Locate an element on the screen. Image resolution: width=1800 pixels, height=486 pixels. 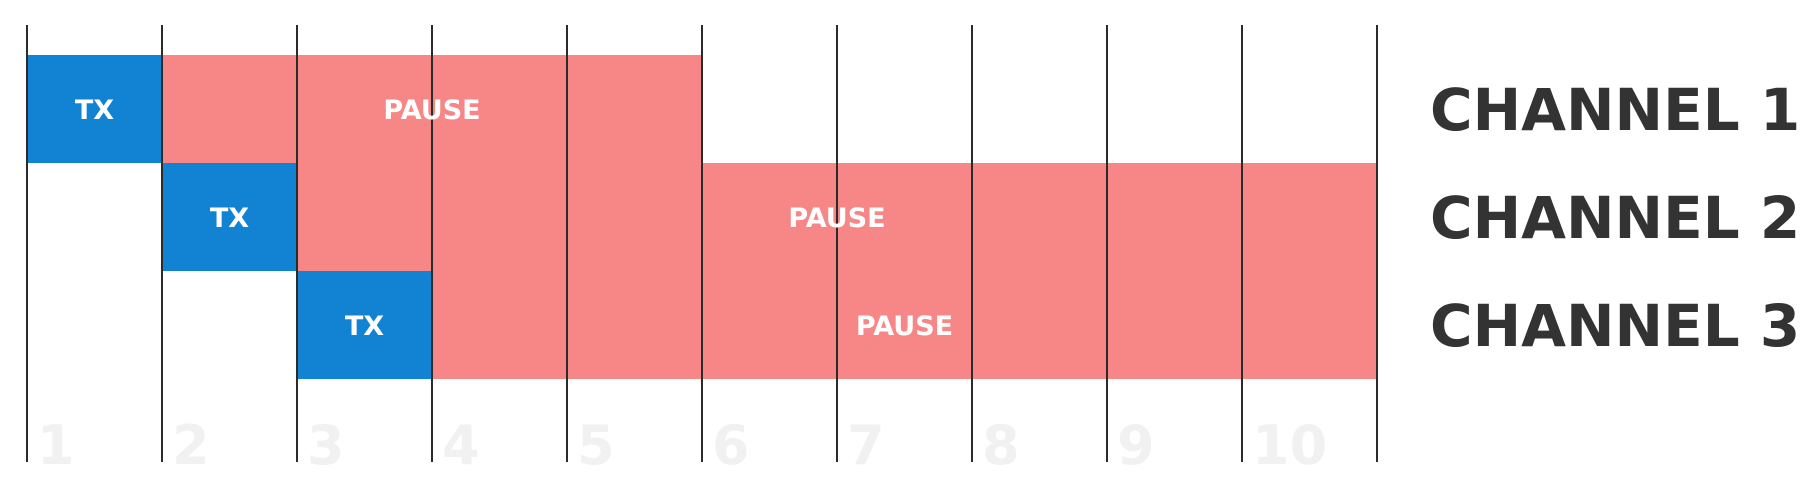
timeslot-number: 2 is located at coordinates (191, 445).